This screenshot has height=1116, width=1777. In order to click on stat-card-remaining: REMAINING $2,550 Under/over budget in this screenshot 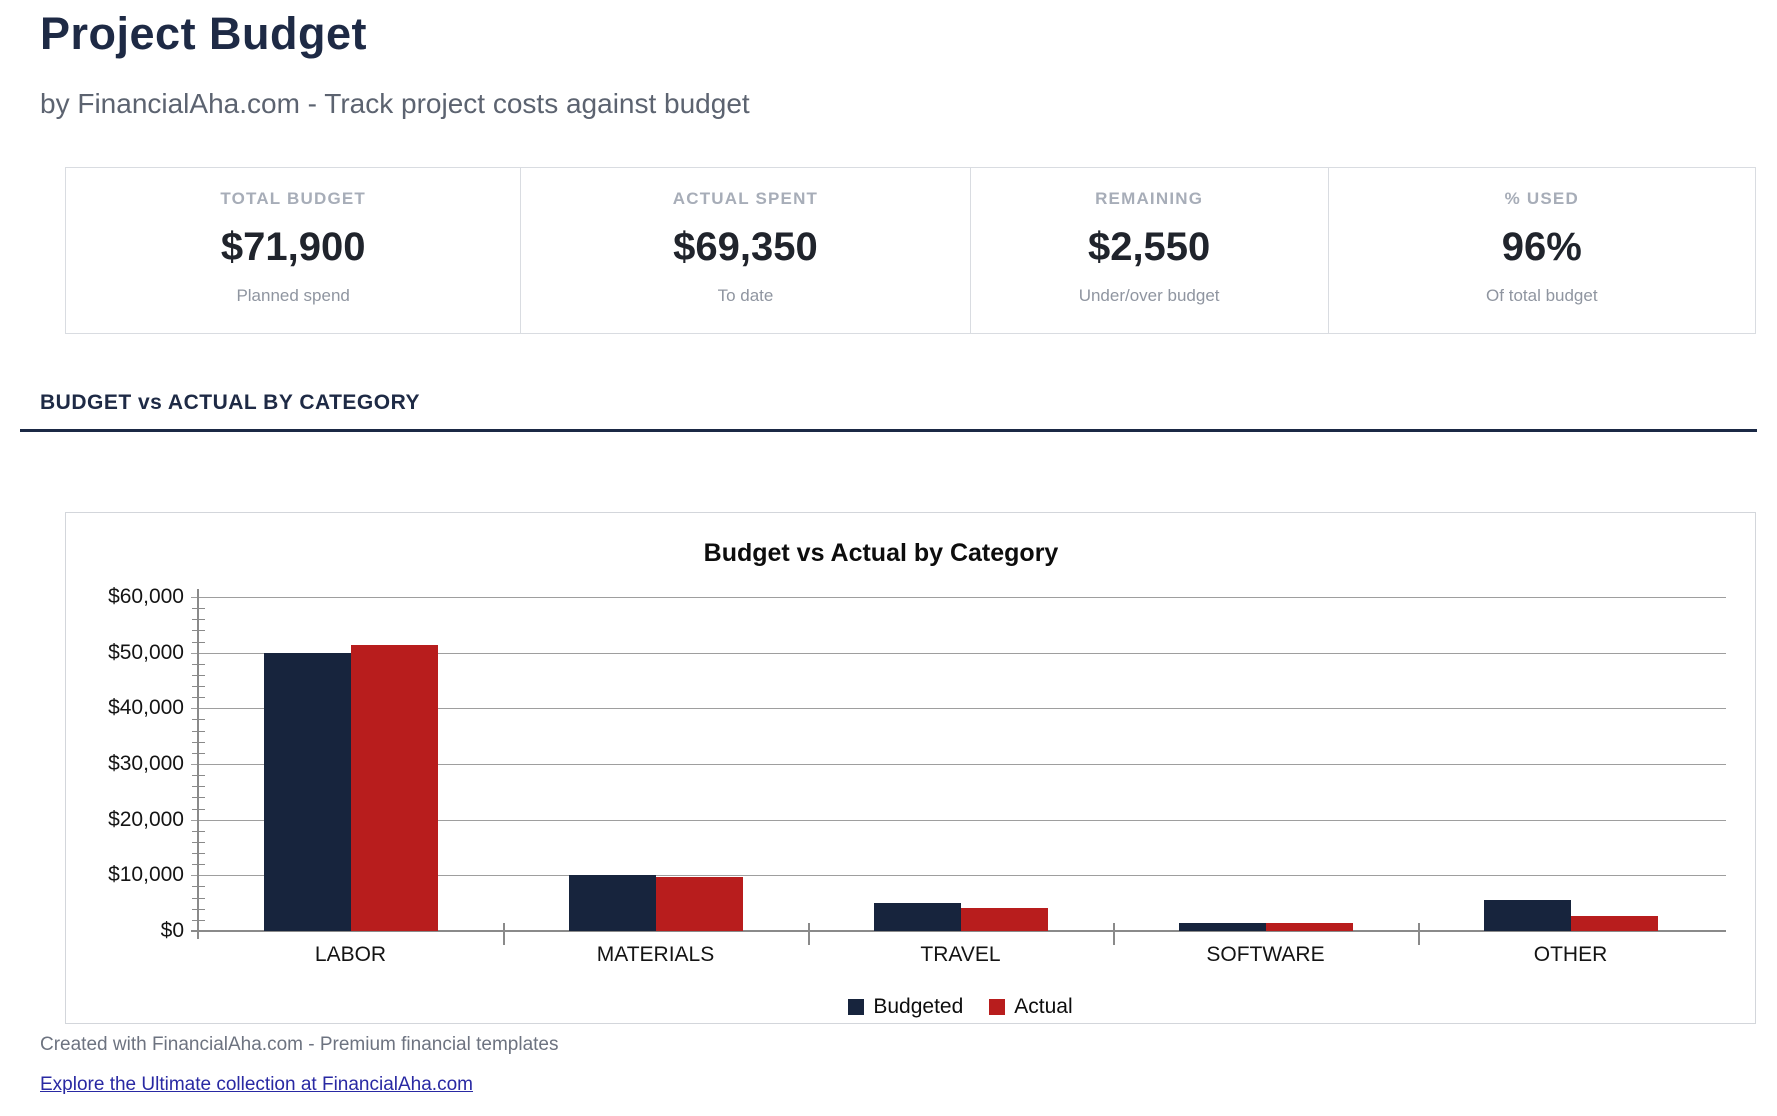, I will do `click(1148, 250)`.